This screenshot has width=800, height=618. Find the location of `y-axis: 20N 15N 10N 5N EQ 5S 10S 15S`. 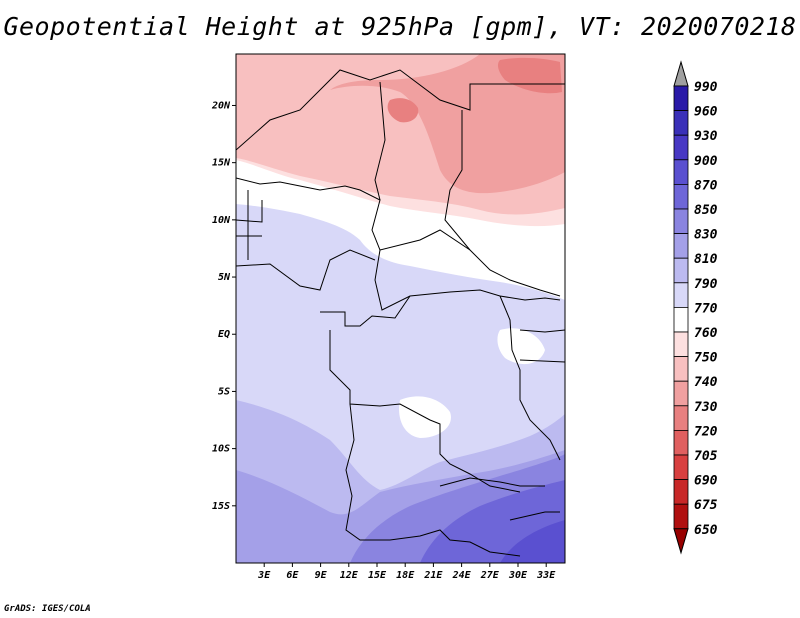

y-axis: 20N 15N 10N 5N EQ 5S 10S 15S is located at coordinates (223, 306).